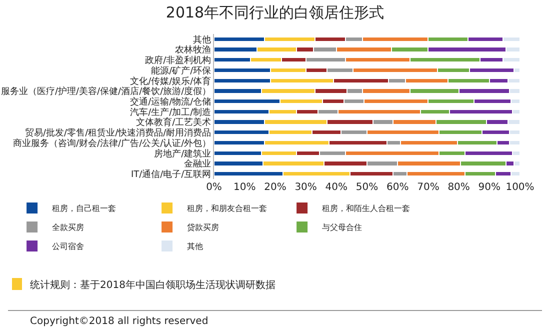  What do you see at coordinates (174, 122) in the screenshot?
I see `y-tick-label: 文体教育/工艺美术` at bounding box center [174, 122].